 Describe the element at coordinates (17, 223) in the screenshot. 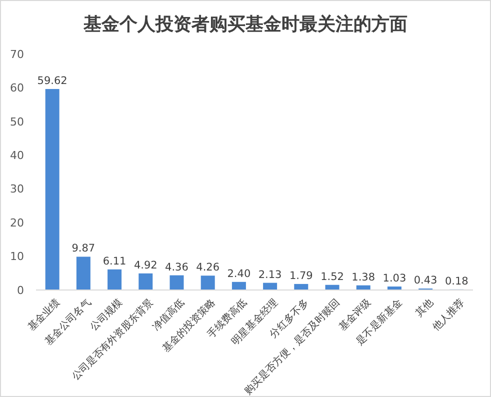

I see `y-tick-label: 20` at that location.